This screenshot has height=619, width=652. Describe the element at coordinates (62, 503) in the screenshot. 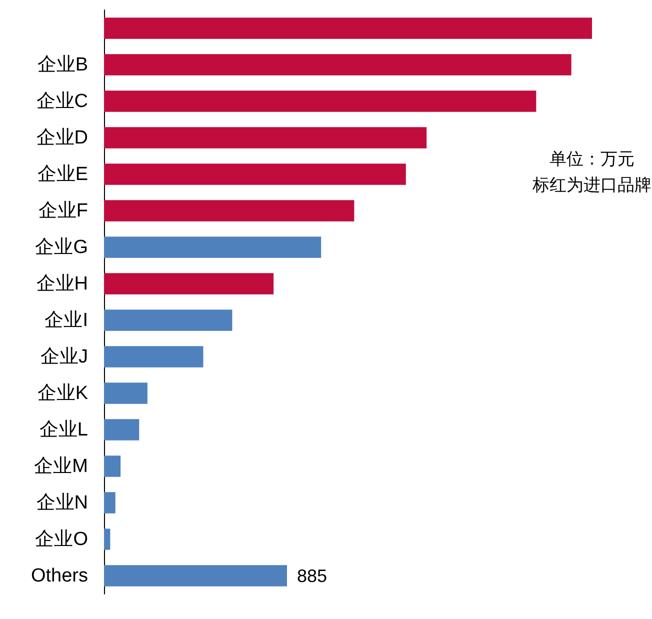

I see `y-tick-label: 企业N` at that location.